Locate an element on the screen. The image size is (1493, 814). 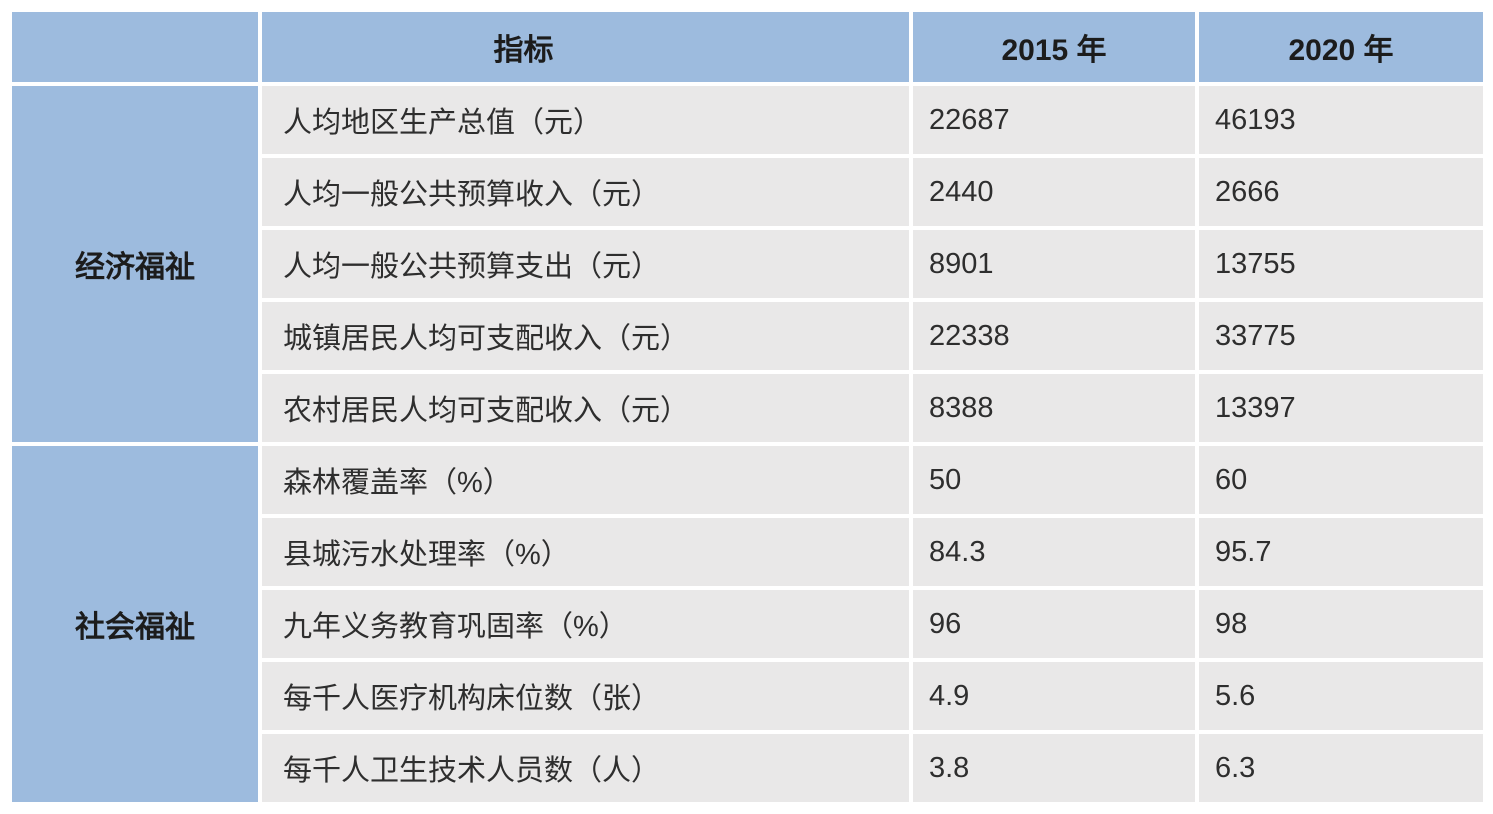
value-2015-cell: 84.3 is located at coordinates (1054, 552).